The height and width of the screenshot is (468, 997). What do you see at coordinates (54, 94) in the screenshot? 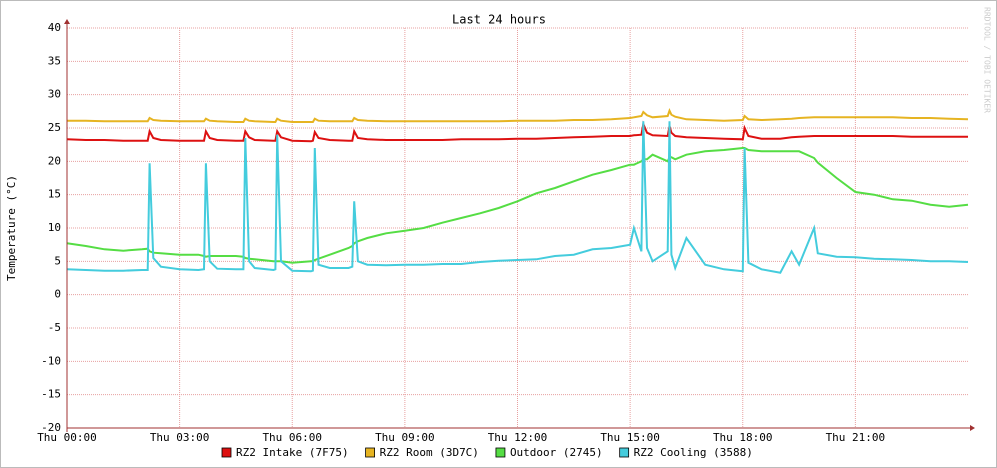
I see `y-tick-label: 30` at bounding box center [54, 94].